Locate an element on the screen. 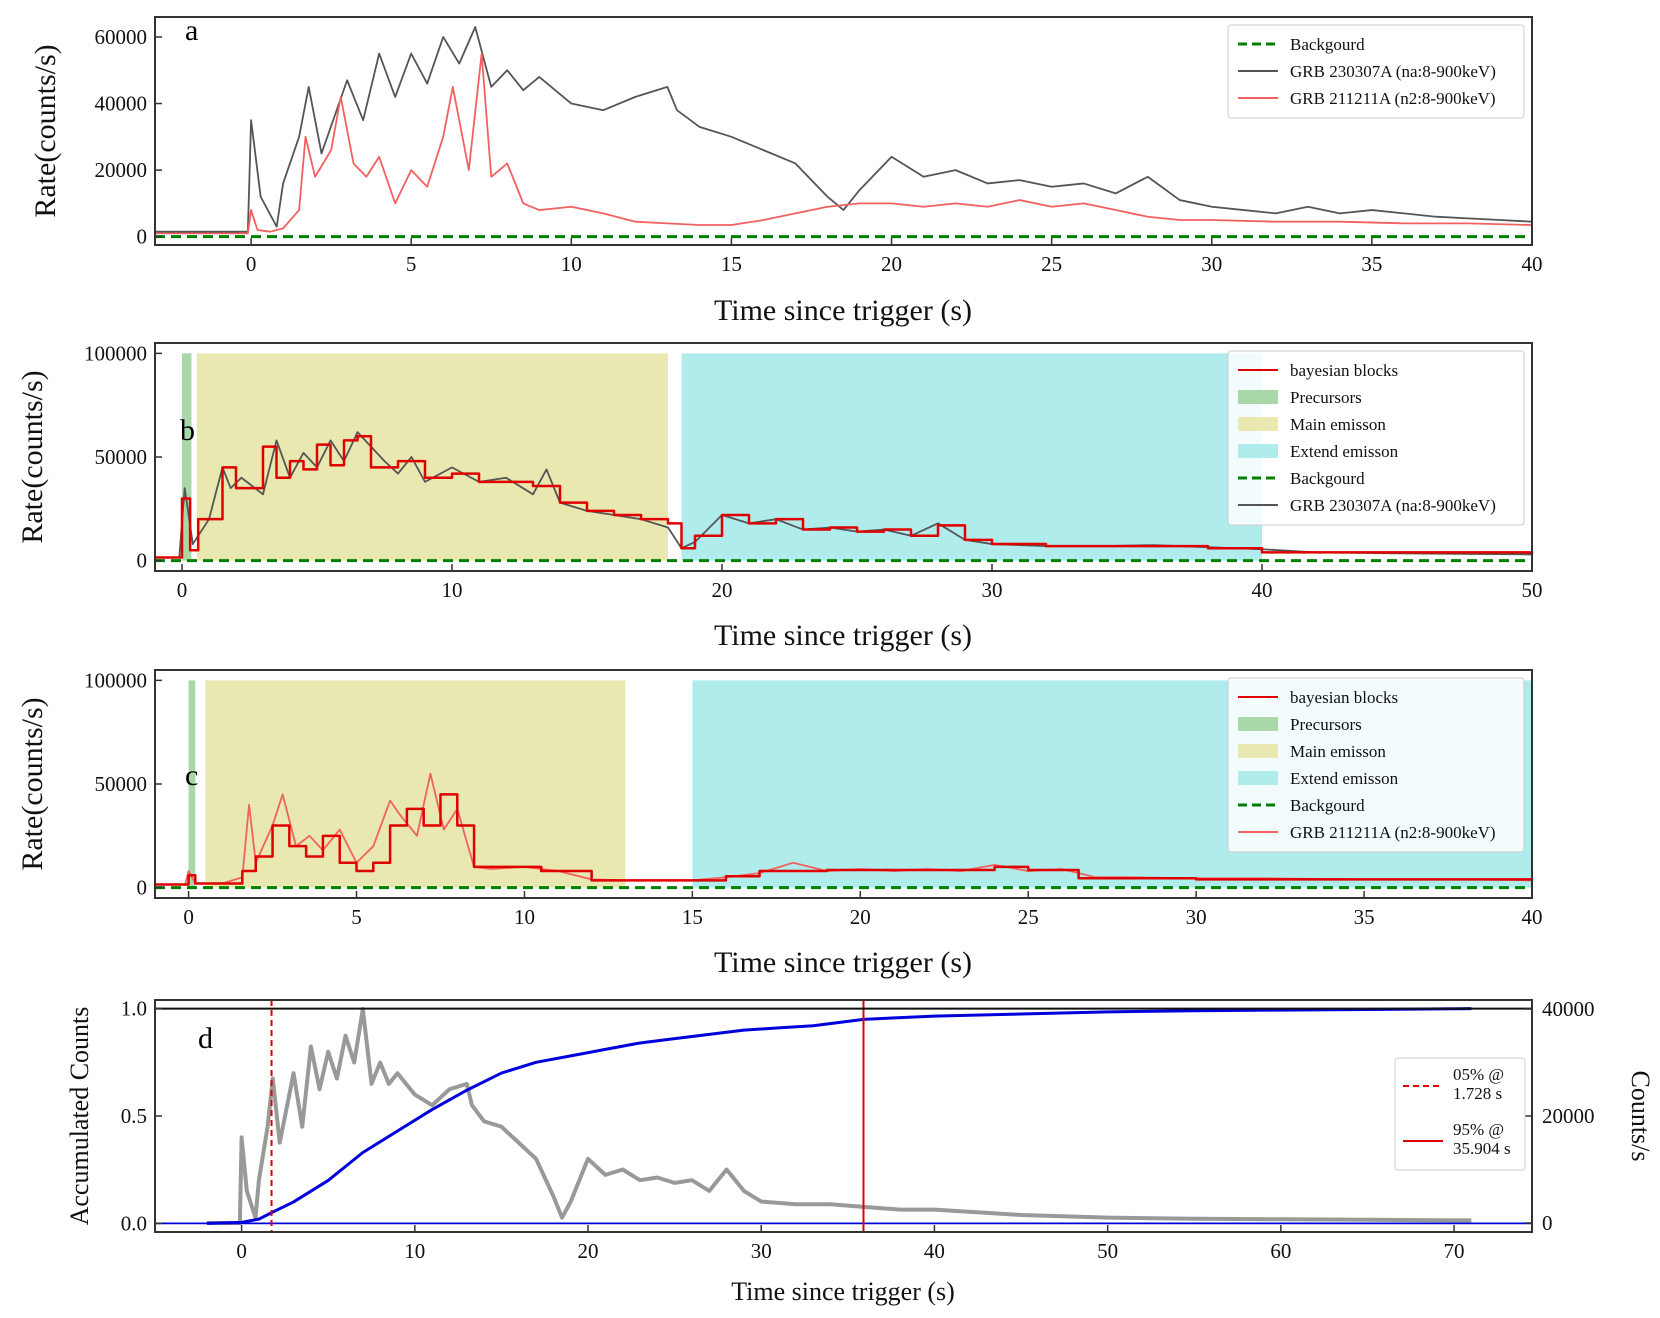  panel-d-y2ticks: 0 20000 40000 is located at coordinates (1560, 1116).